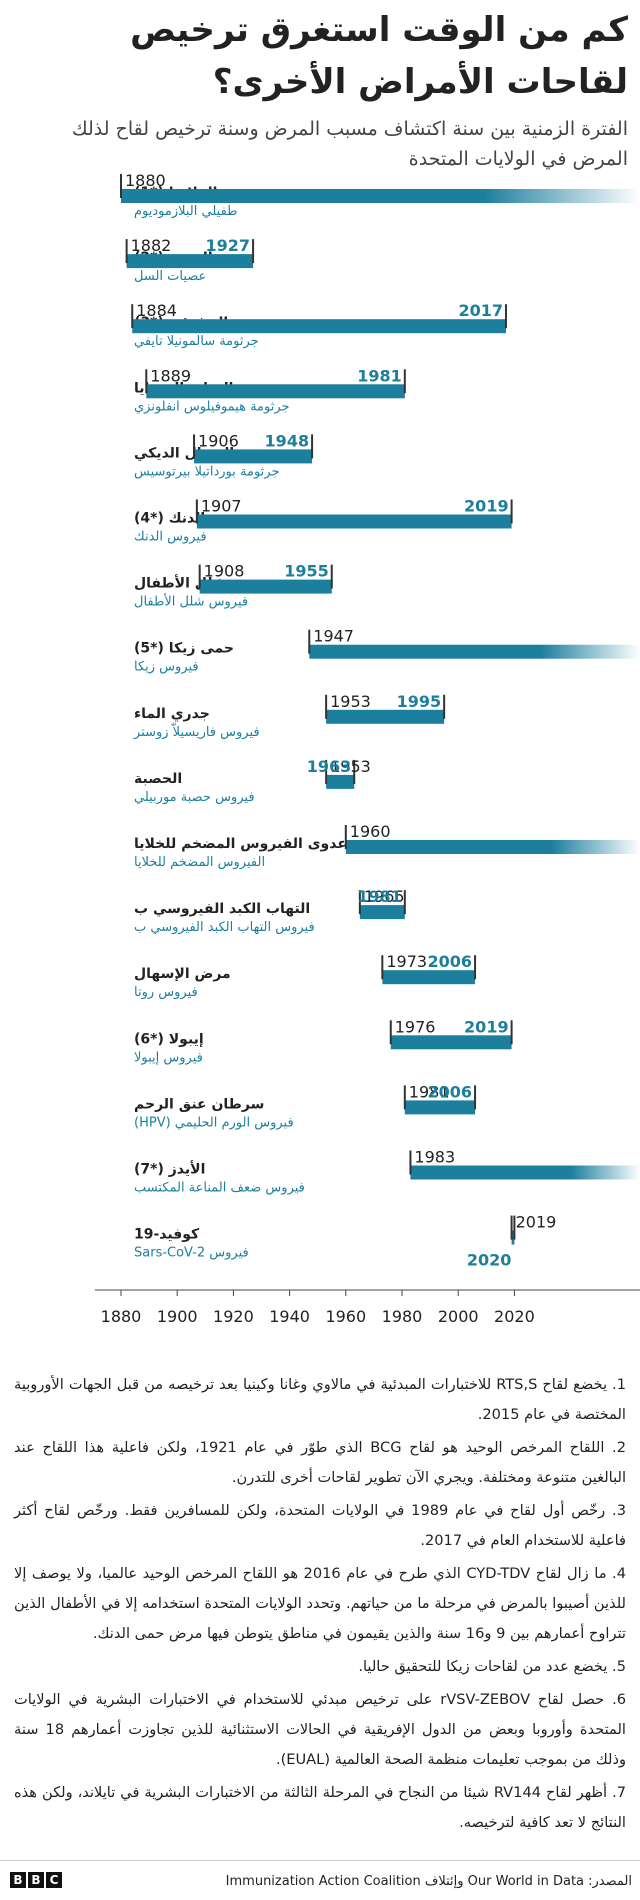  I want to click on disease-label: إيبولا (*6), so click(169, 1039).